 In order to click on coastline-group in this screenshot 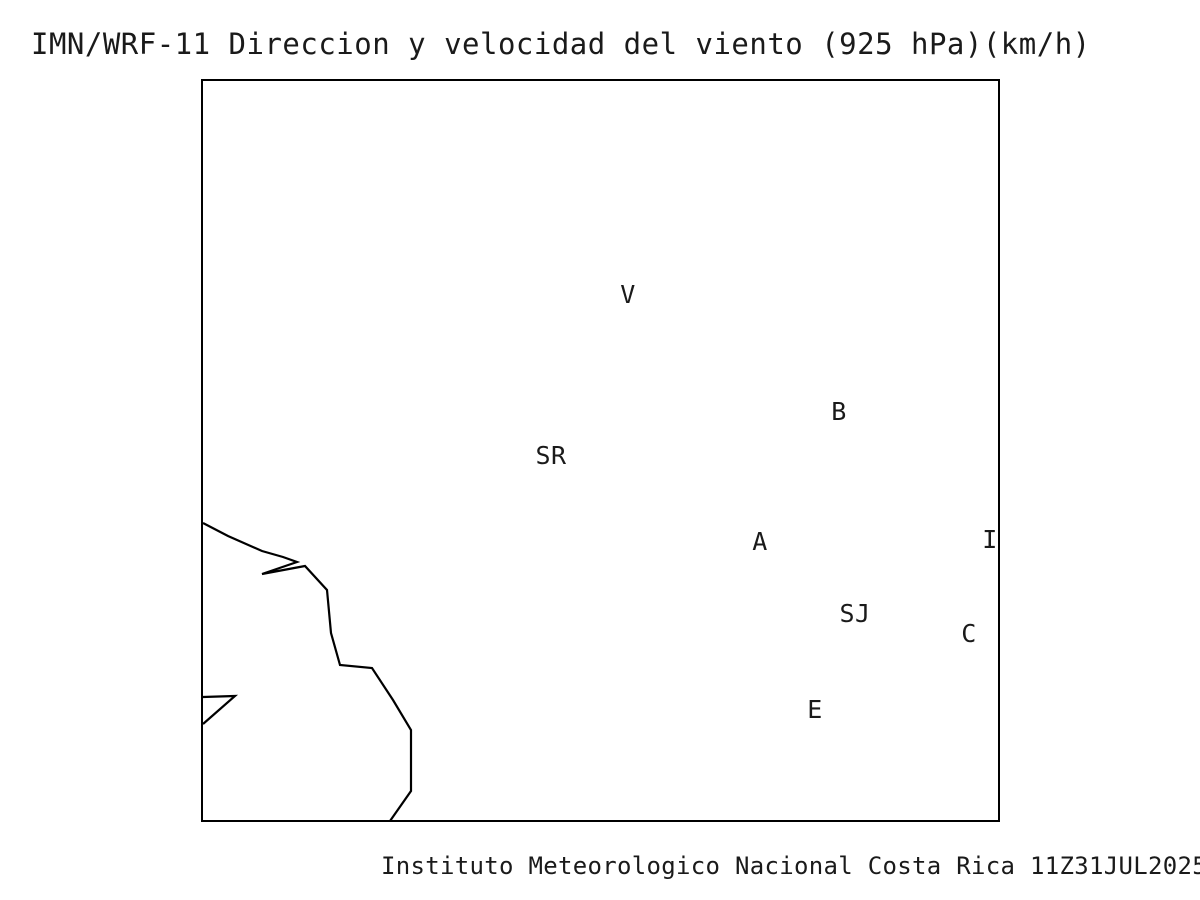, I will do `click(307, 672)`.